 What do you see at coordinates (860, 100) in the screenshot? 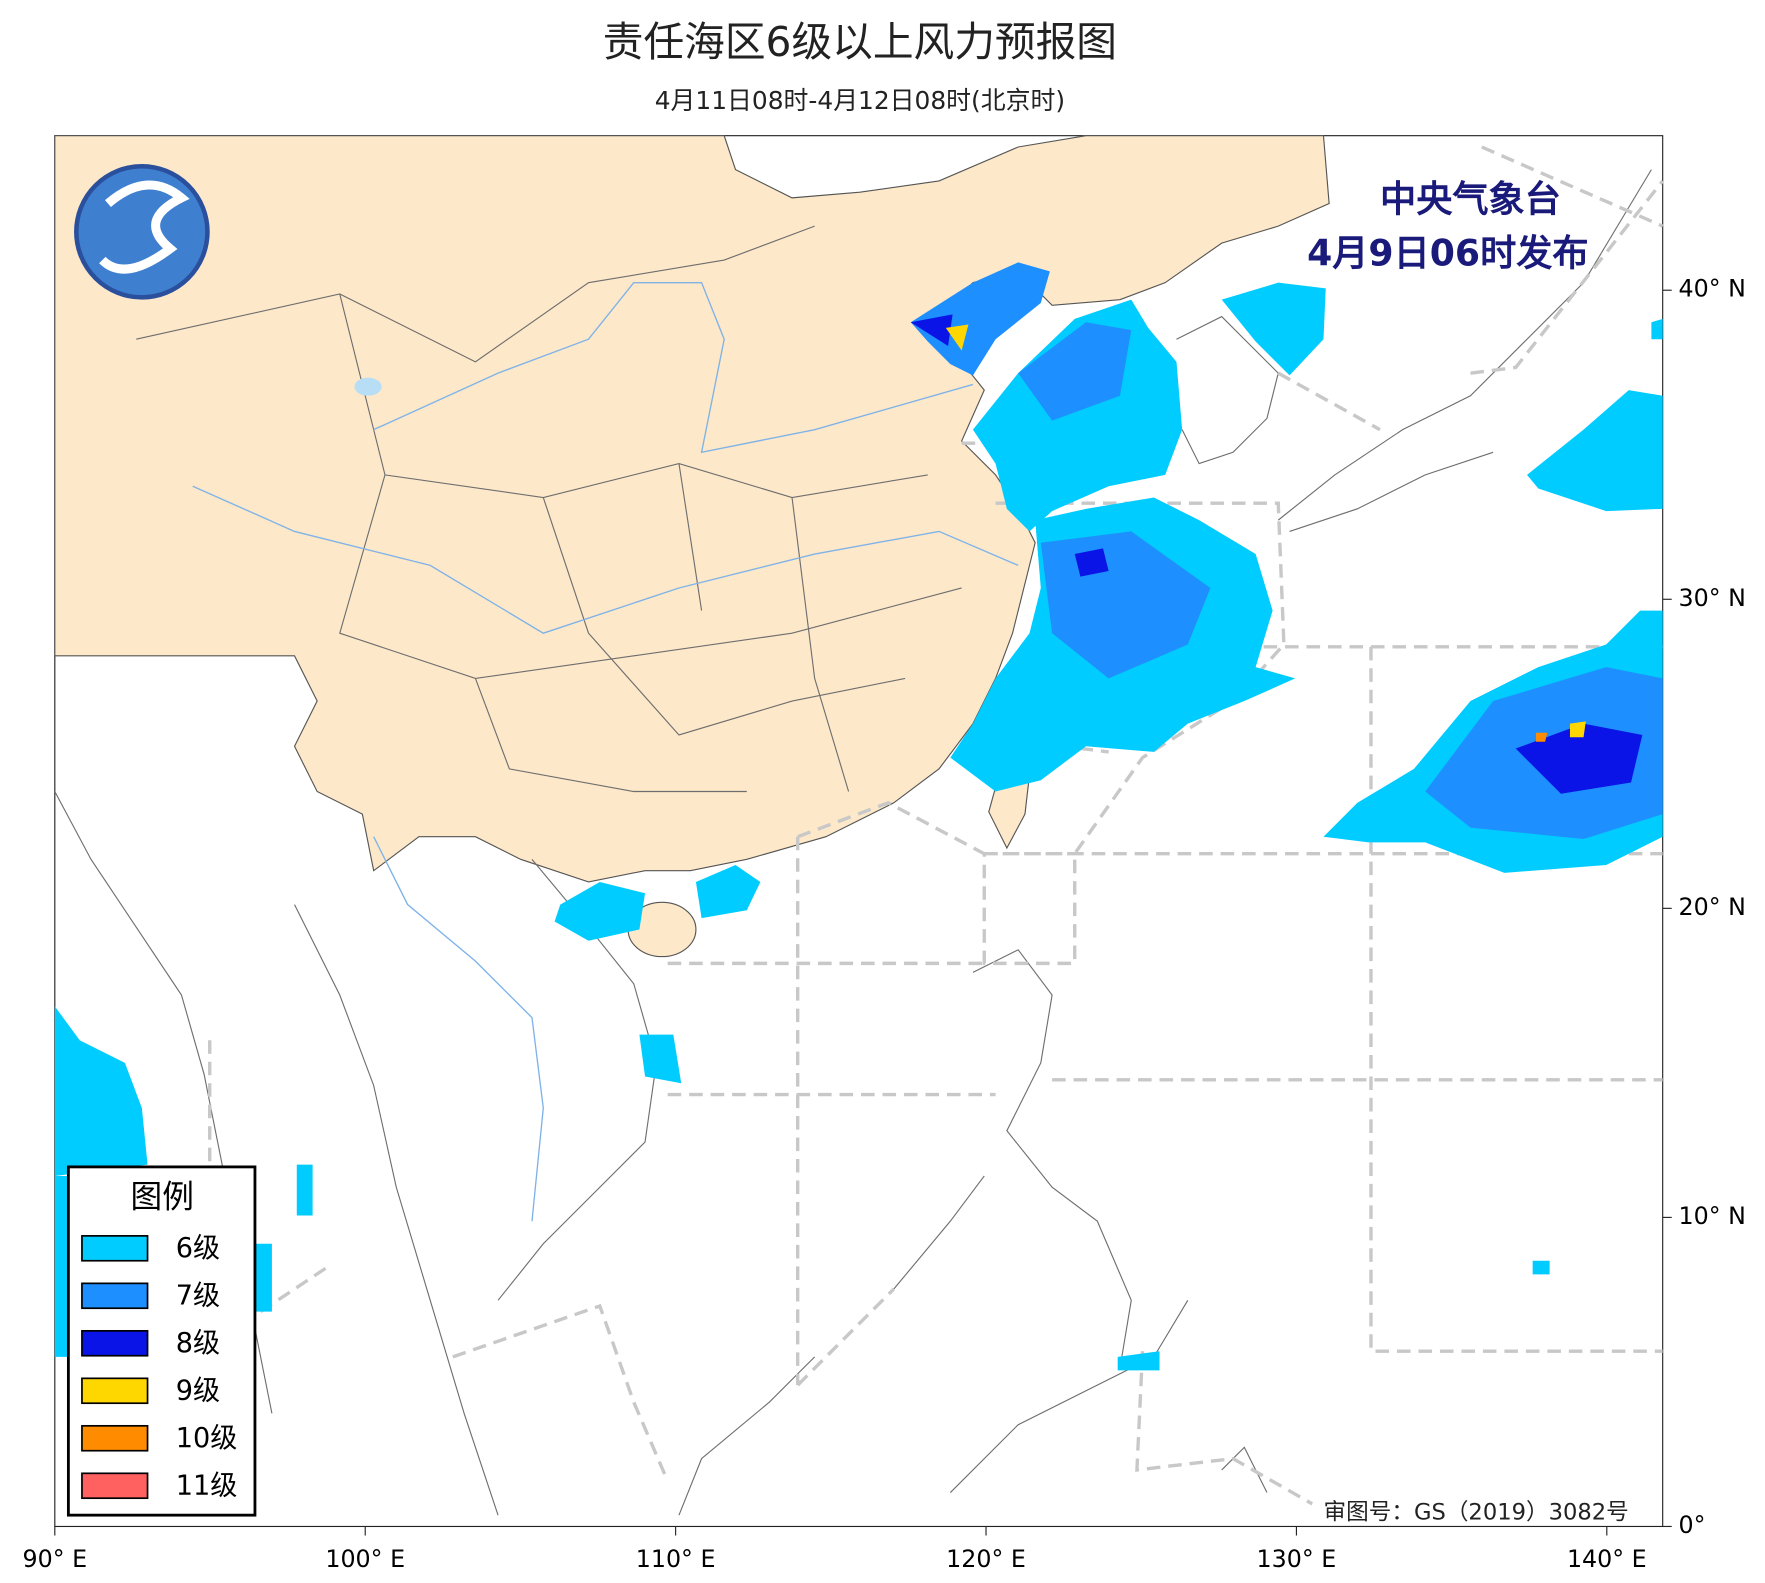
I see `map-subtitle: 4月11日08时-4月12日08时(北京时)` at bounding box center [860, 100].